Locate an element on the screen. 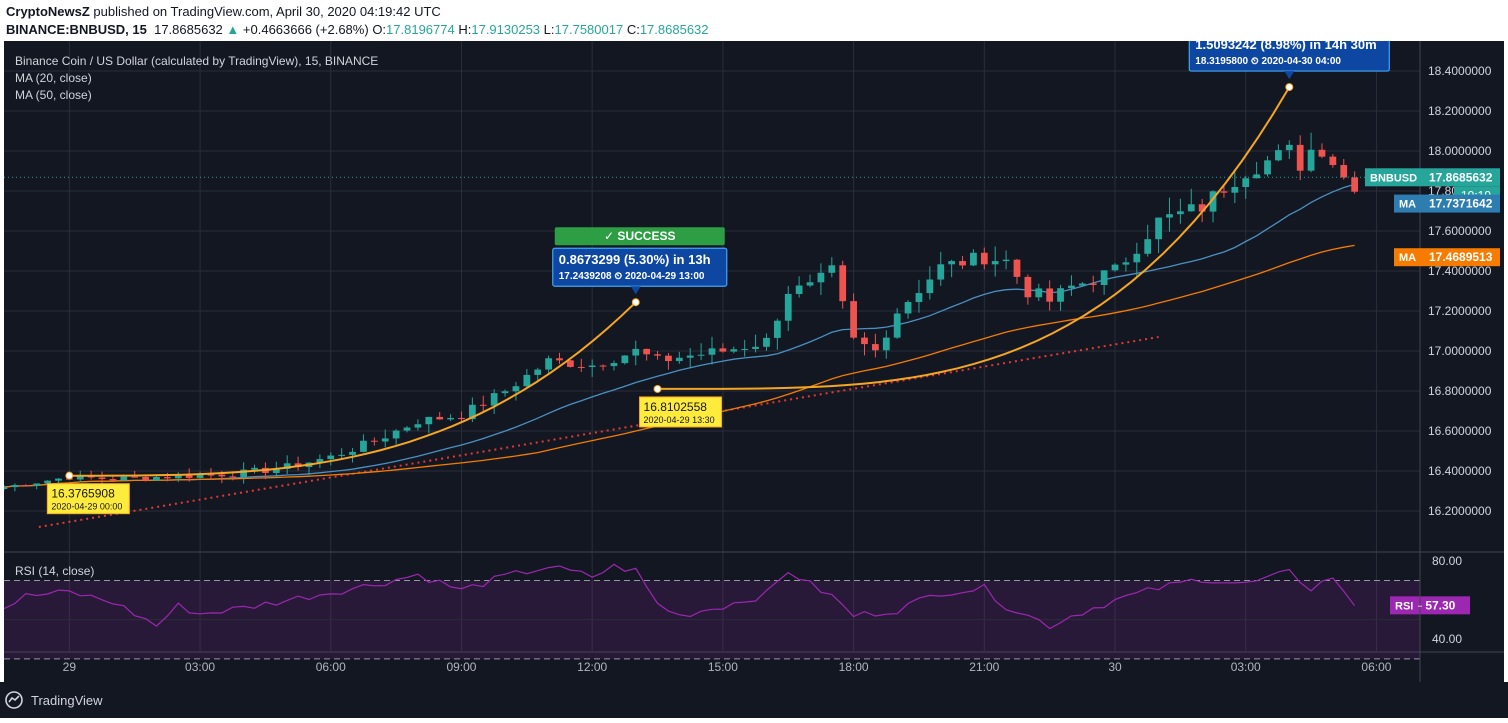 The width and height of the screenshot is (1508, 723). high-label: H: is located at coordinates (465, 29).